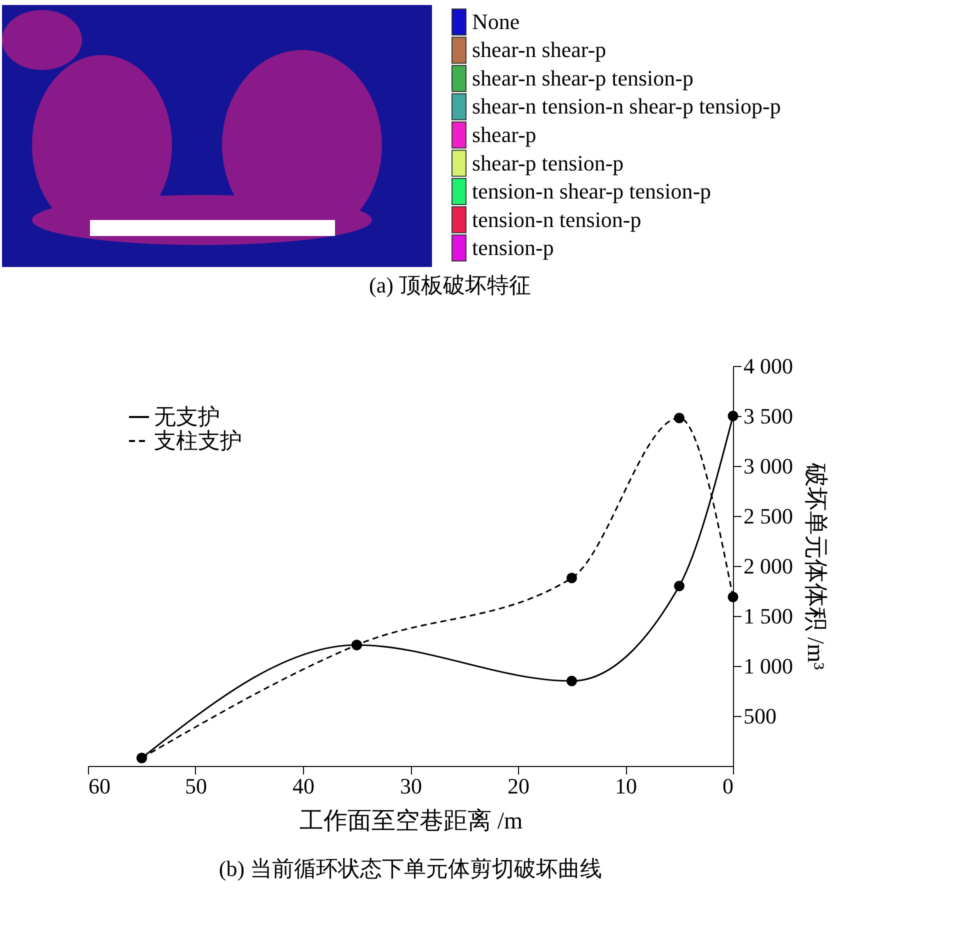 This screenshot has height=932, width=956. What do you see at coordinates (768, 516) in the screenshot?
I see `y-tick-label: 2 500` at bounding box center [768, 516].